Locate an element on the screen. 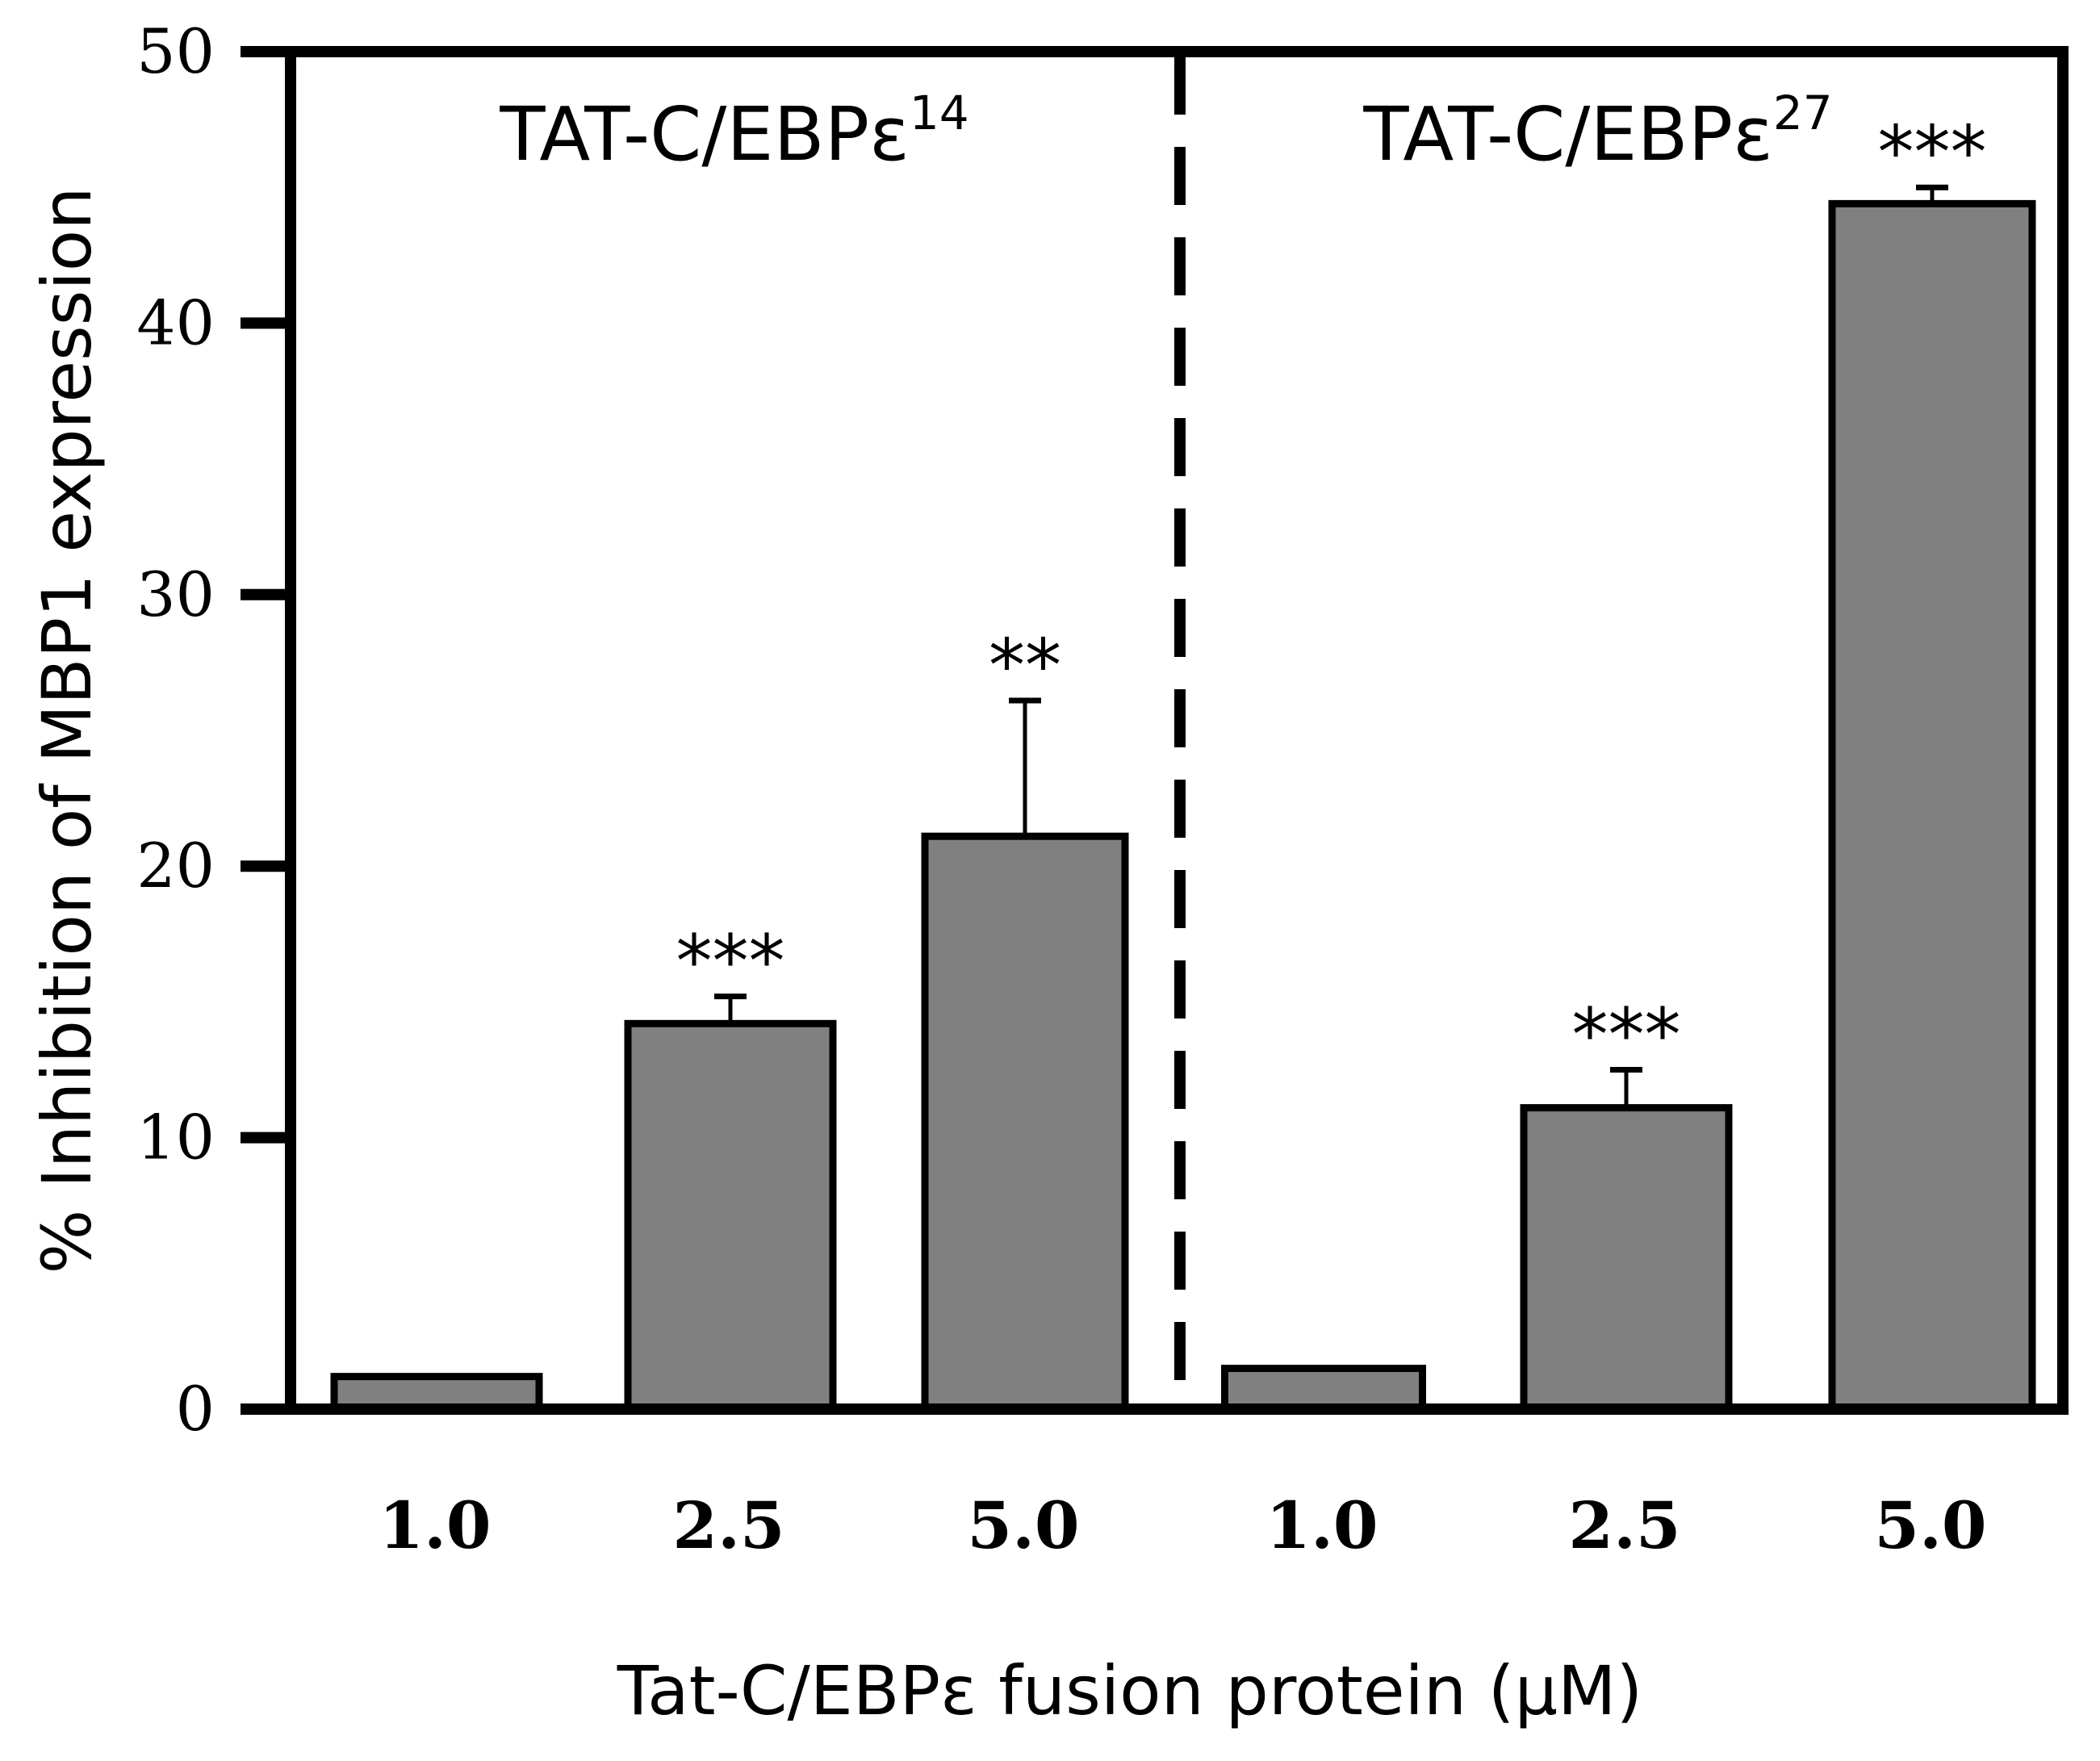 The image size is (2100, 1761). y-tick-label: 40 is located at coordinates (175, 322).